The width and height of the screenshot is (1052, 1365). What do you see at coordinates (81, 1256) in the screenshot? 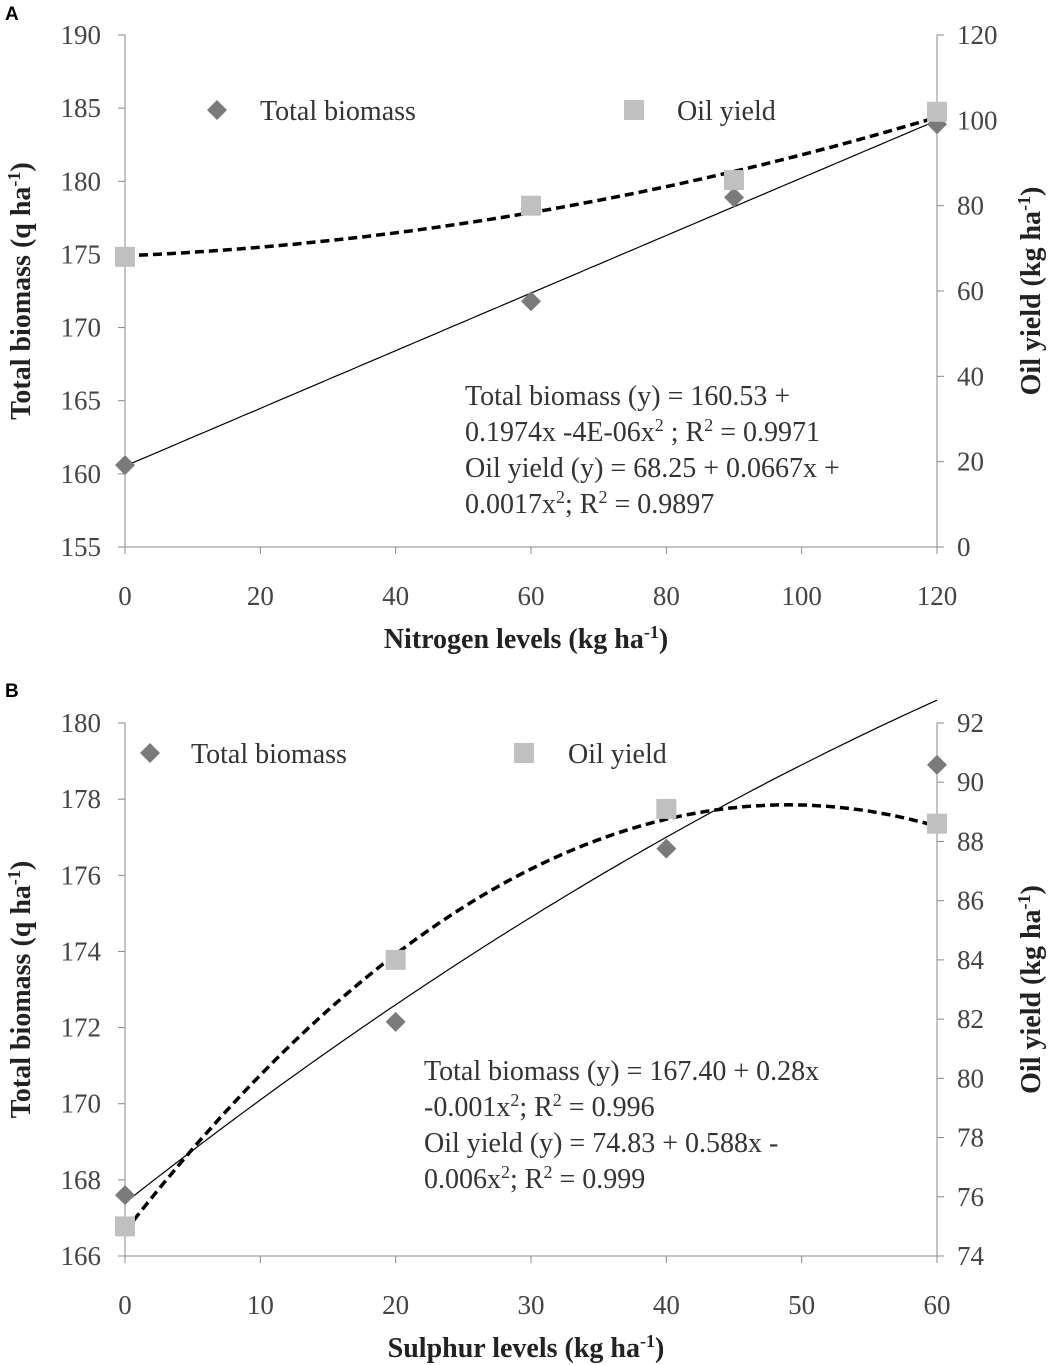
I see `y-left-tick-label: 166` at bounding box center [81, 1256].